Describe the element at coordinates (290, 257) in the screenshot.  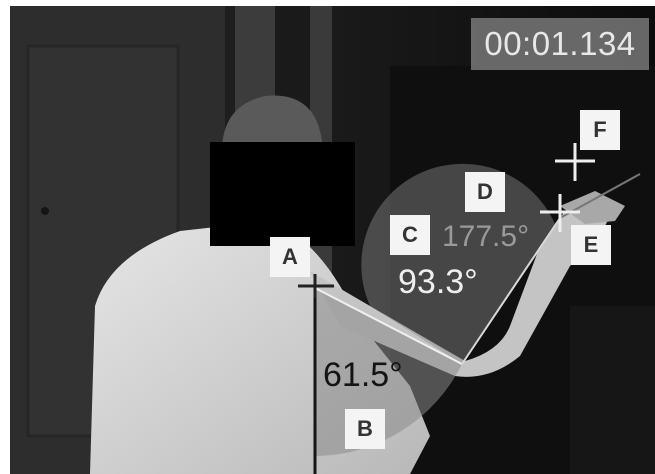
I see `marker-label-a: A` at that location.